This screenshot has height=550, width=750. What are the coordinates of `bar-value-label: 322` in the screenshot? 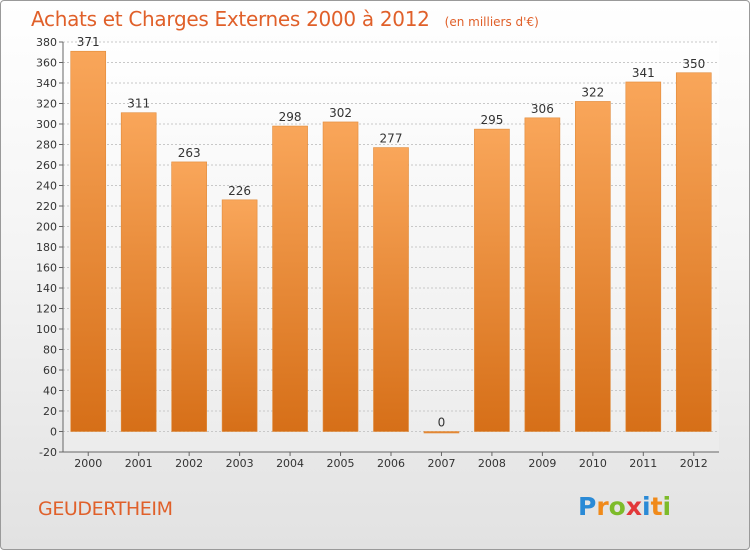 It's located at (592, 92).